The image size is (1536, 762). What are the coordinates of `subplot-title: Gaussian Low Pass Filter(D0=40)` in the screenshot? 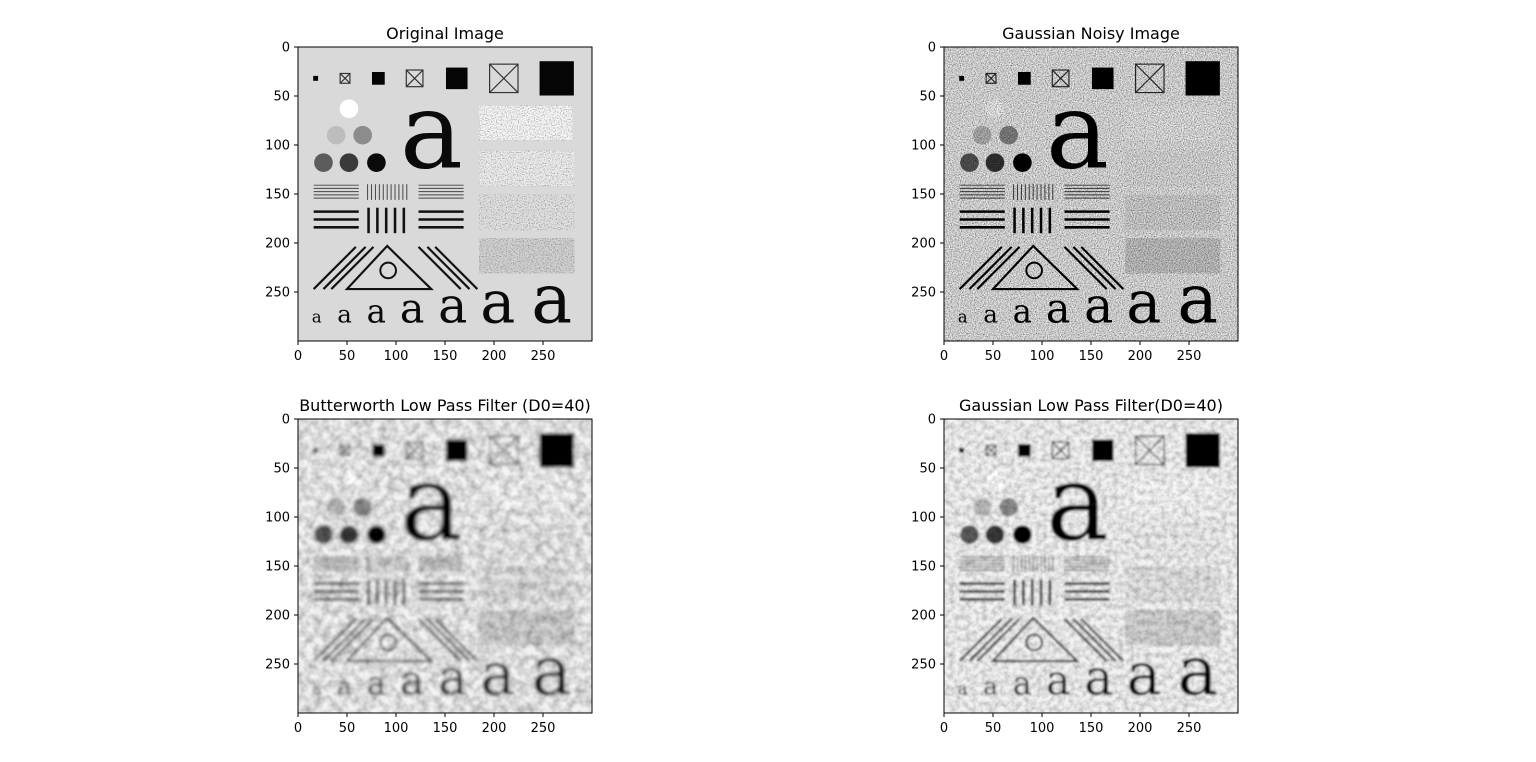 It's located at (1091, 405).